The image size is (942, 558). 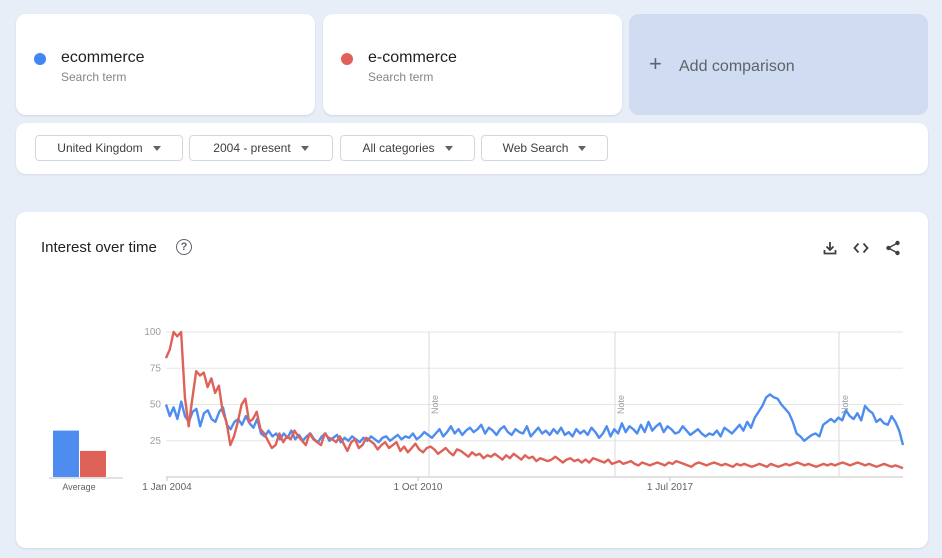 What do you see at coordinates (534, 419) in the screenshot?
I see `series-line-ecommerce` at bounding box center [534, 419].